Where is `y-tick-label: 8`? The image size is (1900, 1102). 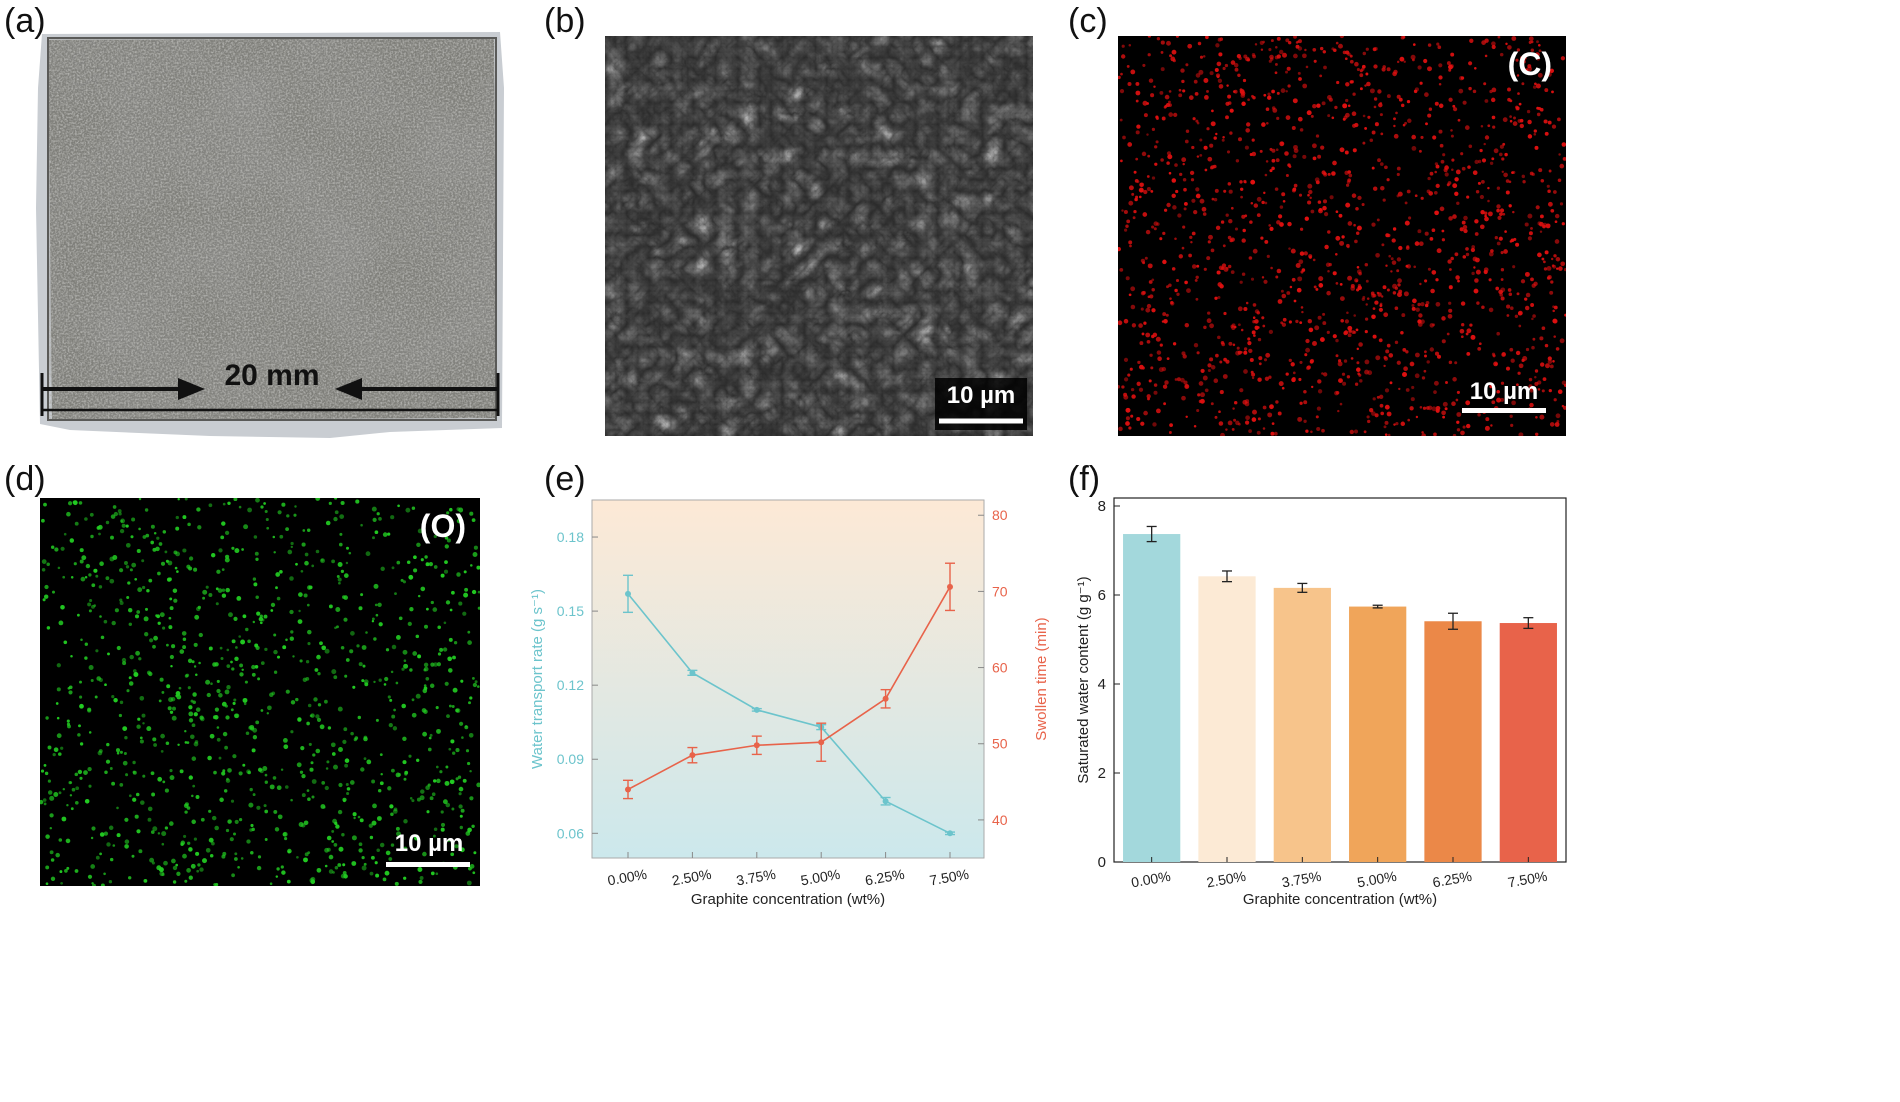 y-tick-label: 8 is located at coordinates (1102, 506).